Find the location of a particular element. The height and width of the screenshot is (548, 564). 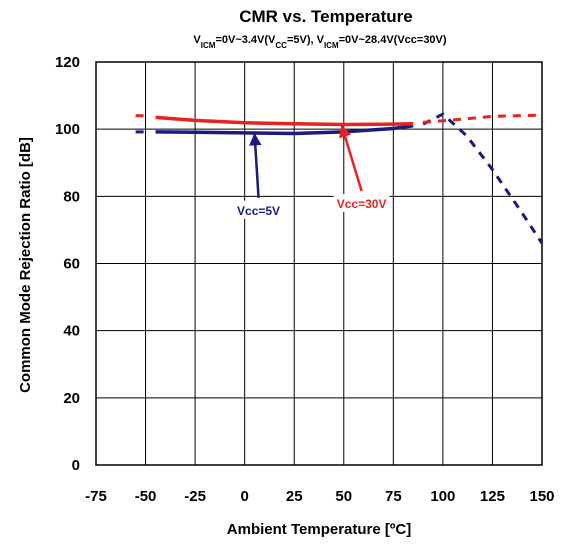

y-tick-label: 20 is located at coordinates (71, 398).